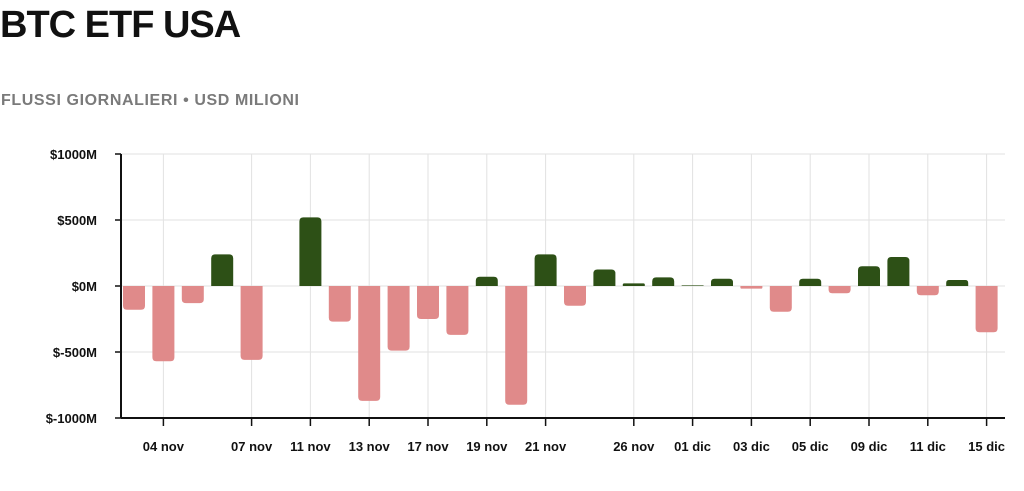  I want to click on x-tick-label: 19 nov, so click(487, 446).